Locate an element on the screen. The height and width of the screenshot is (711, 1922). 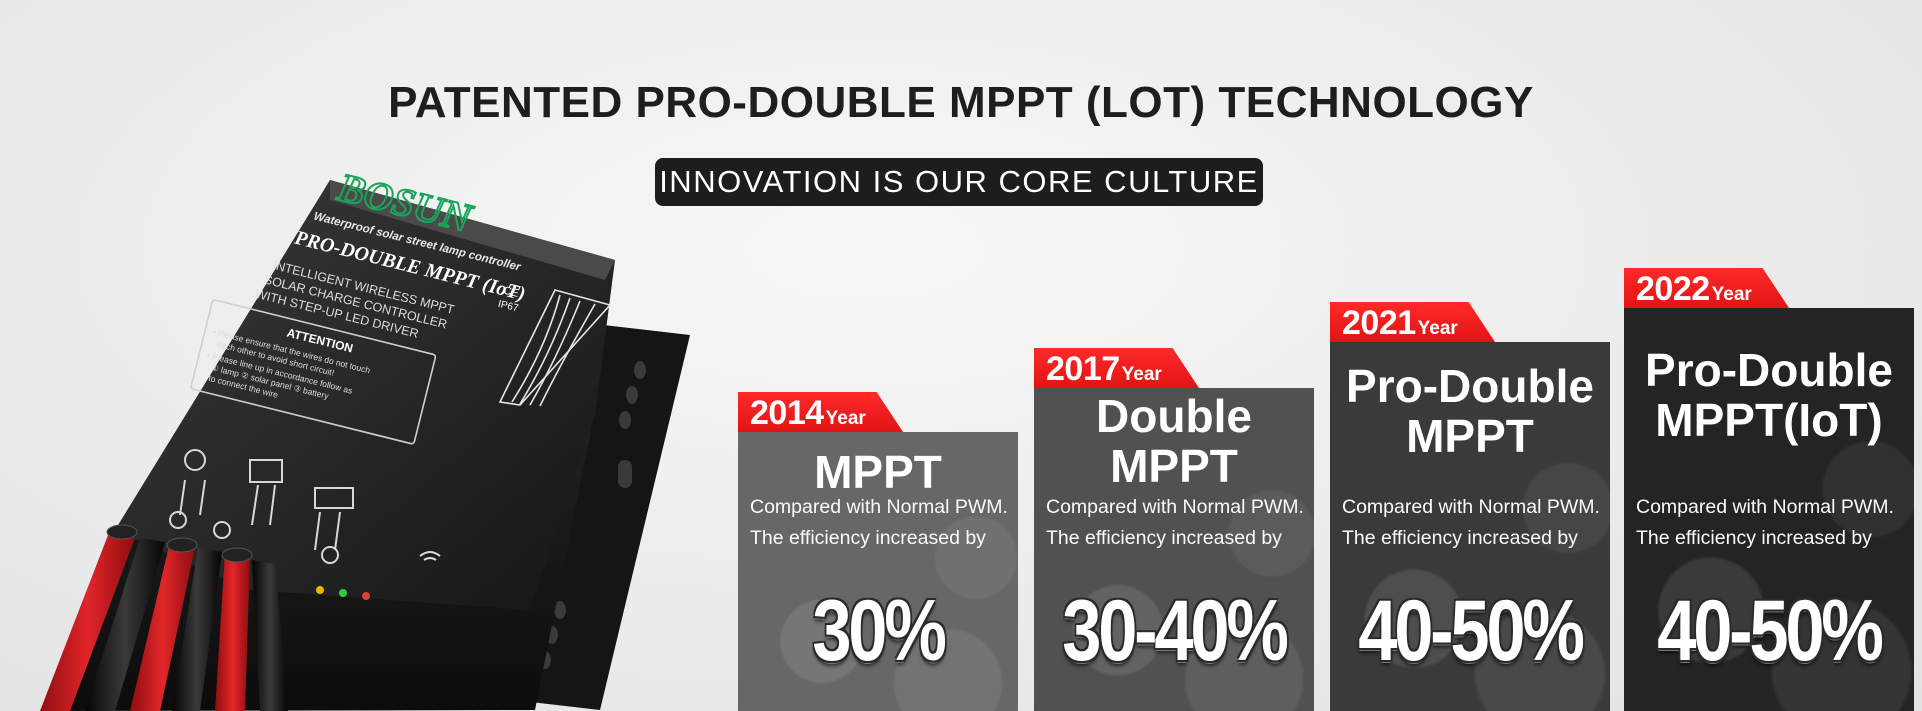
battery-icon is located at coordinates (334, 498).